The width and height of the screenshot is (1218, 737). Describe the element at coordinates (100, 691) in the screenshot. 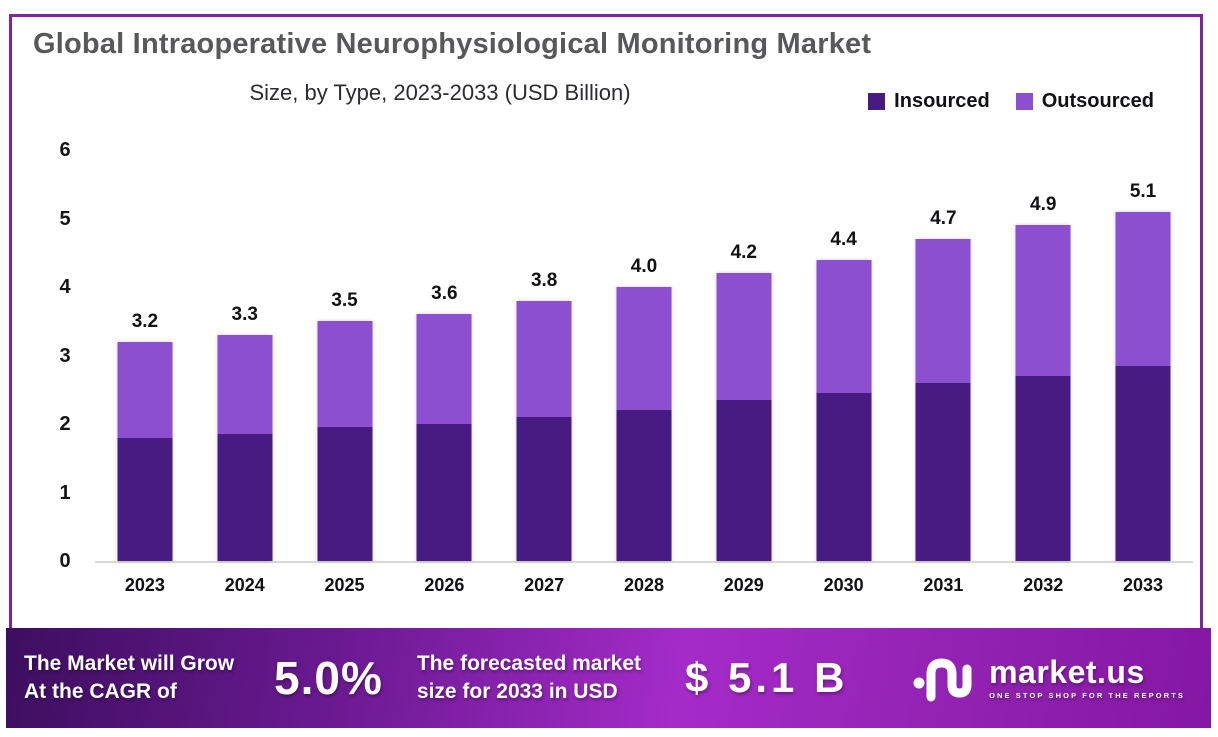

I see `cagr-caption-line2: At the CAGR of` at that location.